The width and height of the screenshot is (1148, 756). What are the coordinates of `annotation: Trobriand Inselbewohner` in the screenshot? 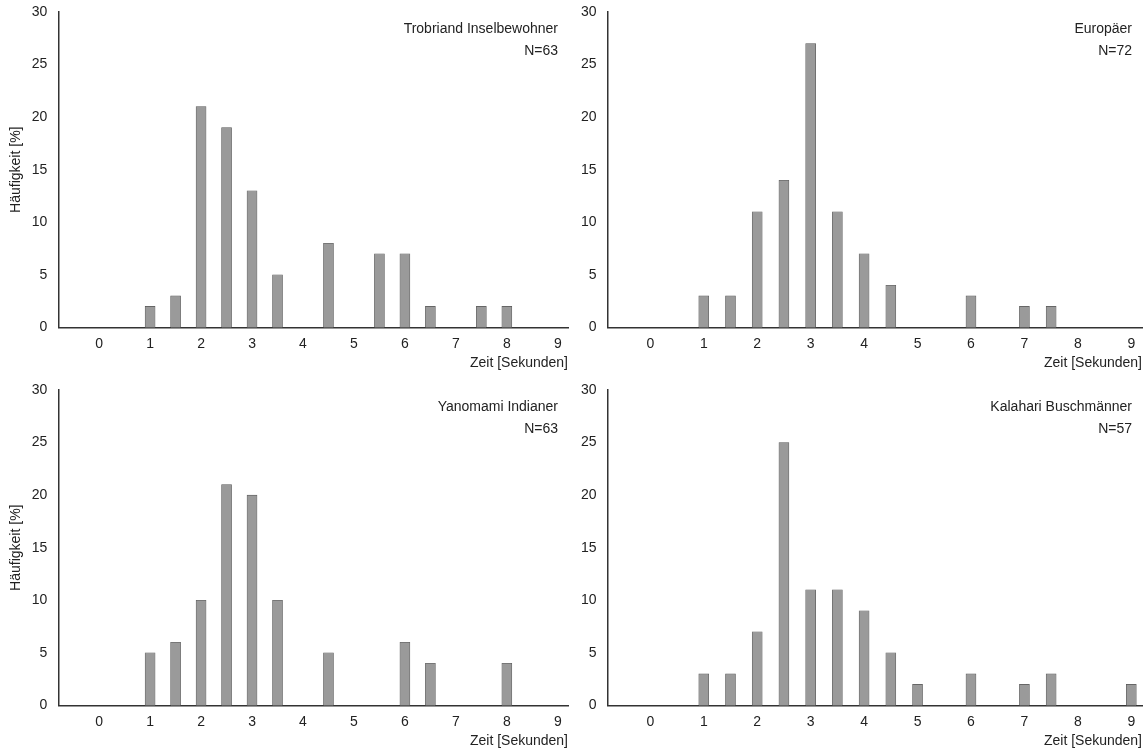 It's located at (481, 27).